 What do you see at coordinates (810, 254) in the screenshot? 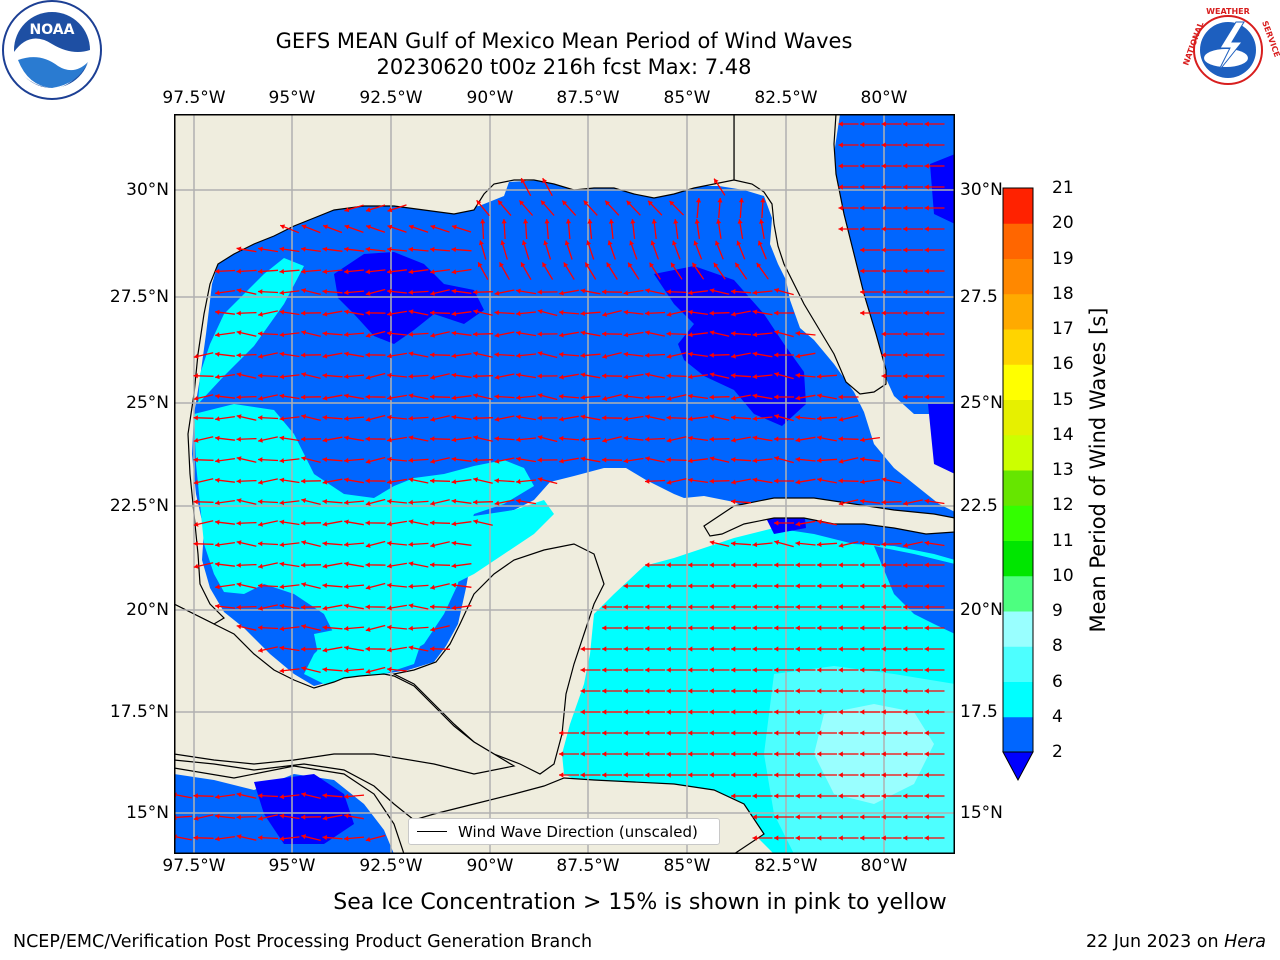
I see `florida-land` at bounding box center [810, 254].